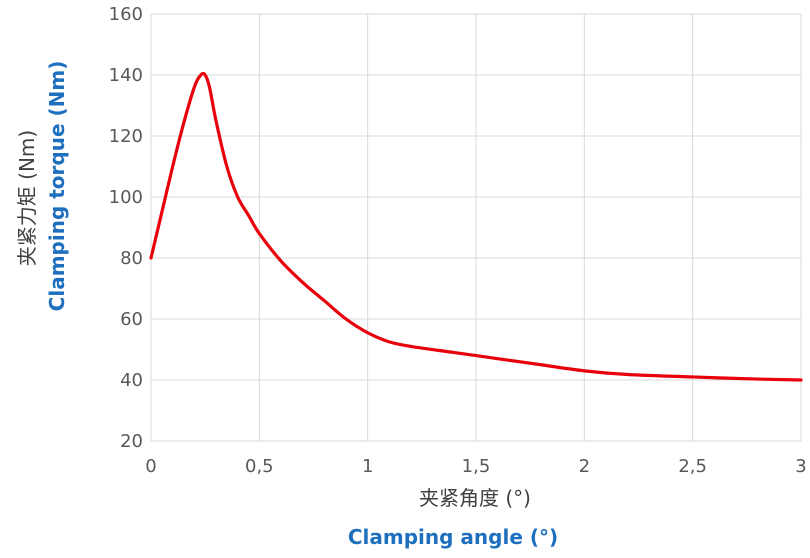 The image size is (810, 558). What do you see at coordinates (126, 75) in the screenshot?
I see `y-tick-label: 140` at bounding box center [126, 75].